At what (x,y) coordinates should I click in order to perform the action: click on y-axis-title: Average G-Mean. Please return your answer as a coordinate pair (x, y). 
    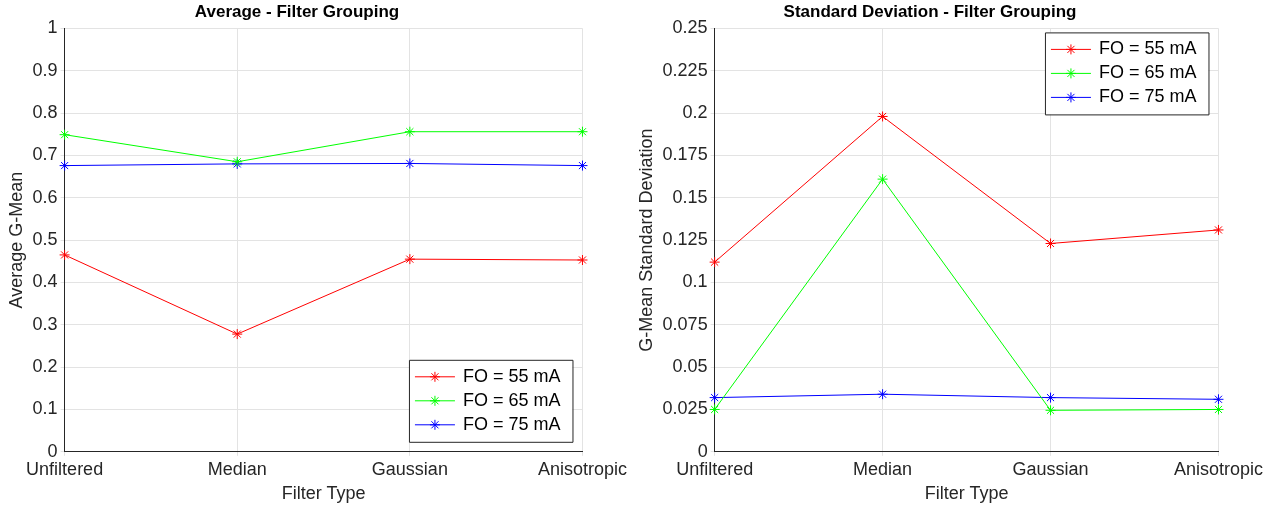
    Looking at the image, I should click on (15, 240).